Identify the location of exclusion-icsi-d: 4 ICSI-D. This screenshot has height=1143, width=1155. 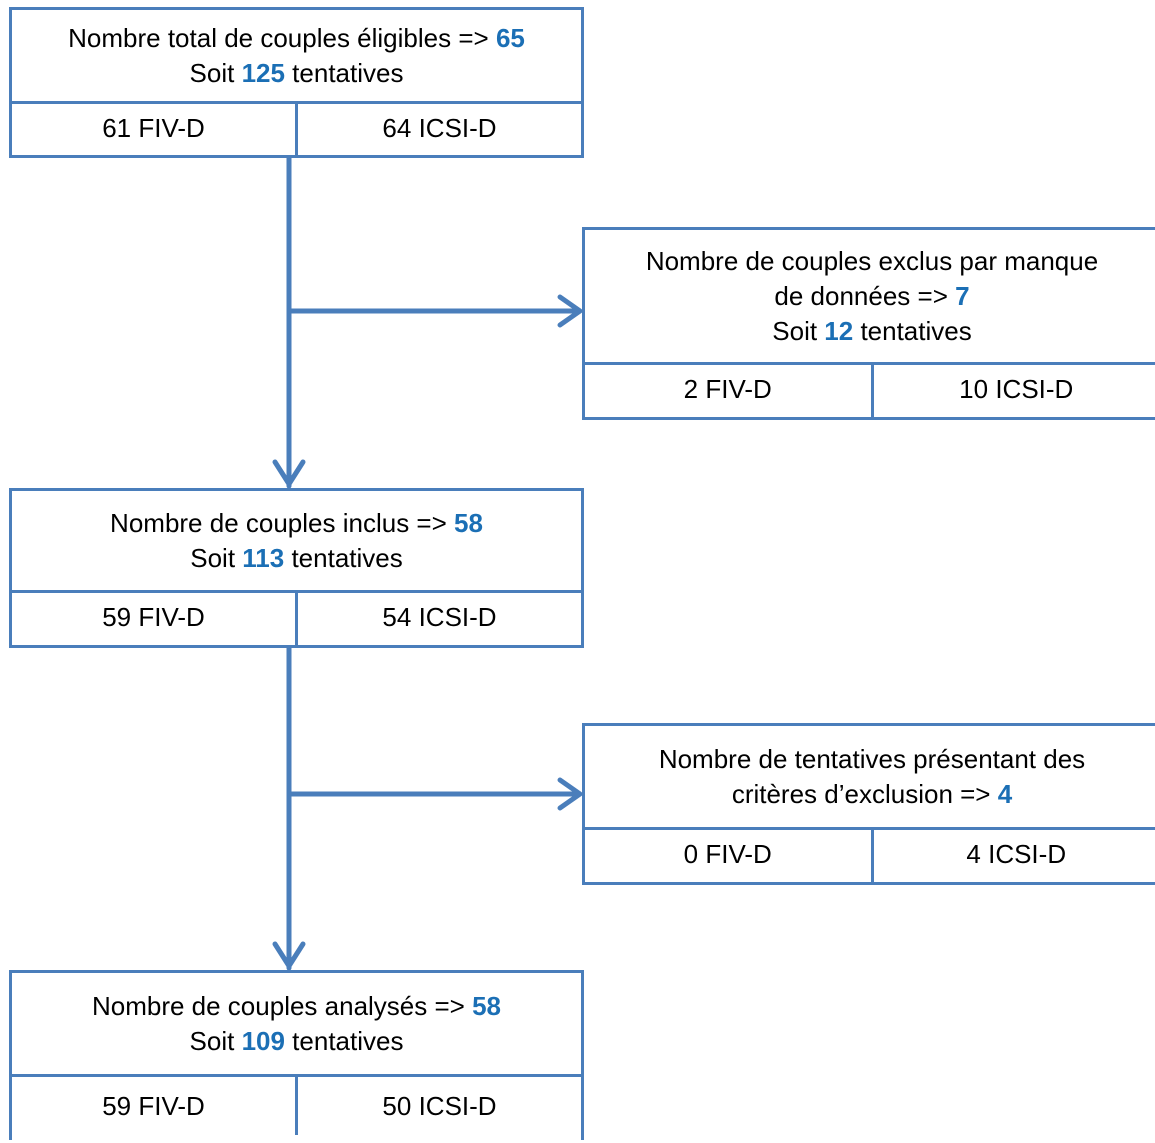
(1013, 854).